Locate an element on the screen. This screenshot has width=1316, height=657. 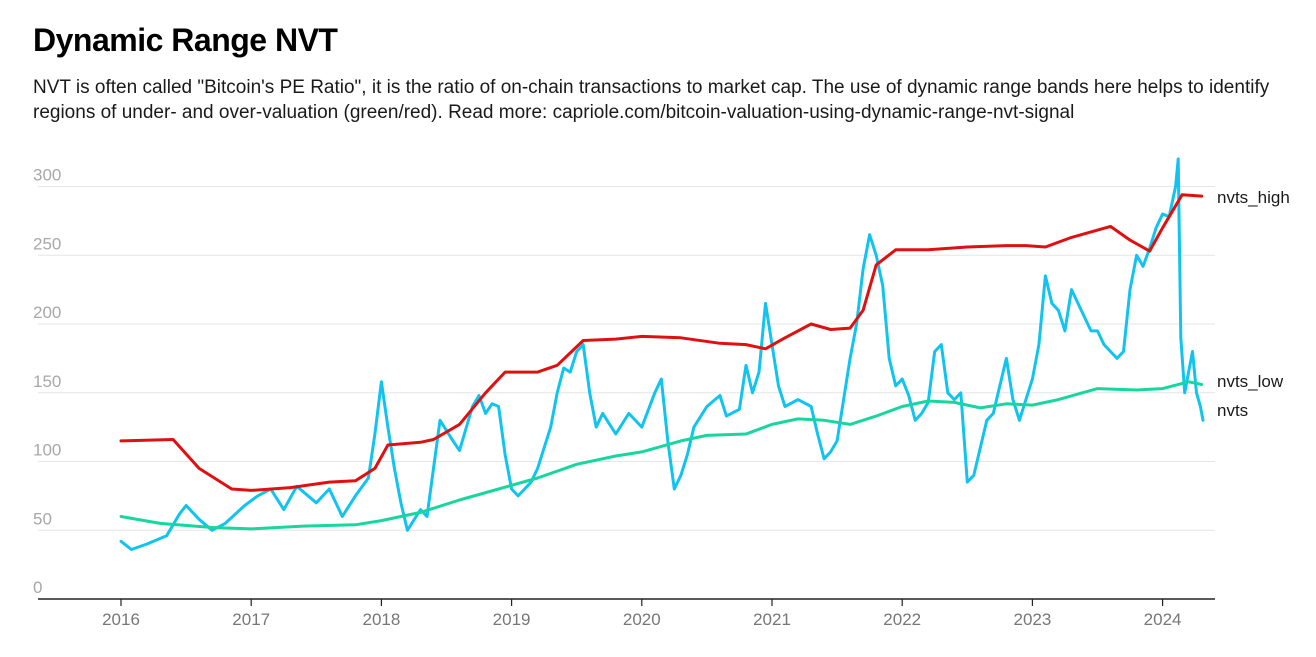
x-tick-label: 2016 is located at coordinates (121, 619).